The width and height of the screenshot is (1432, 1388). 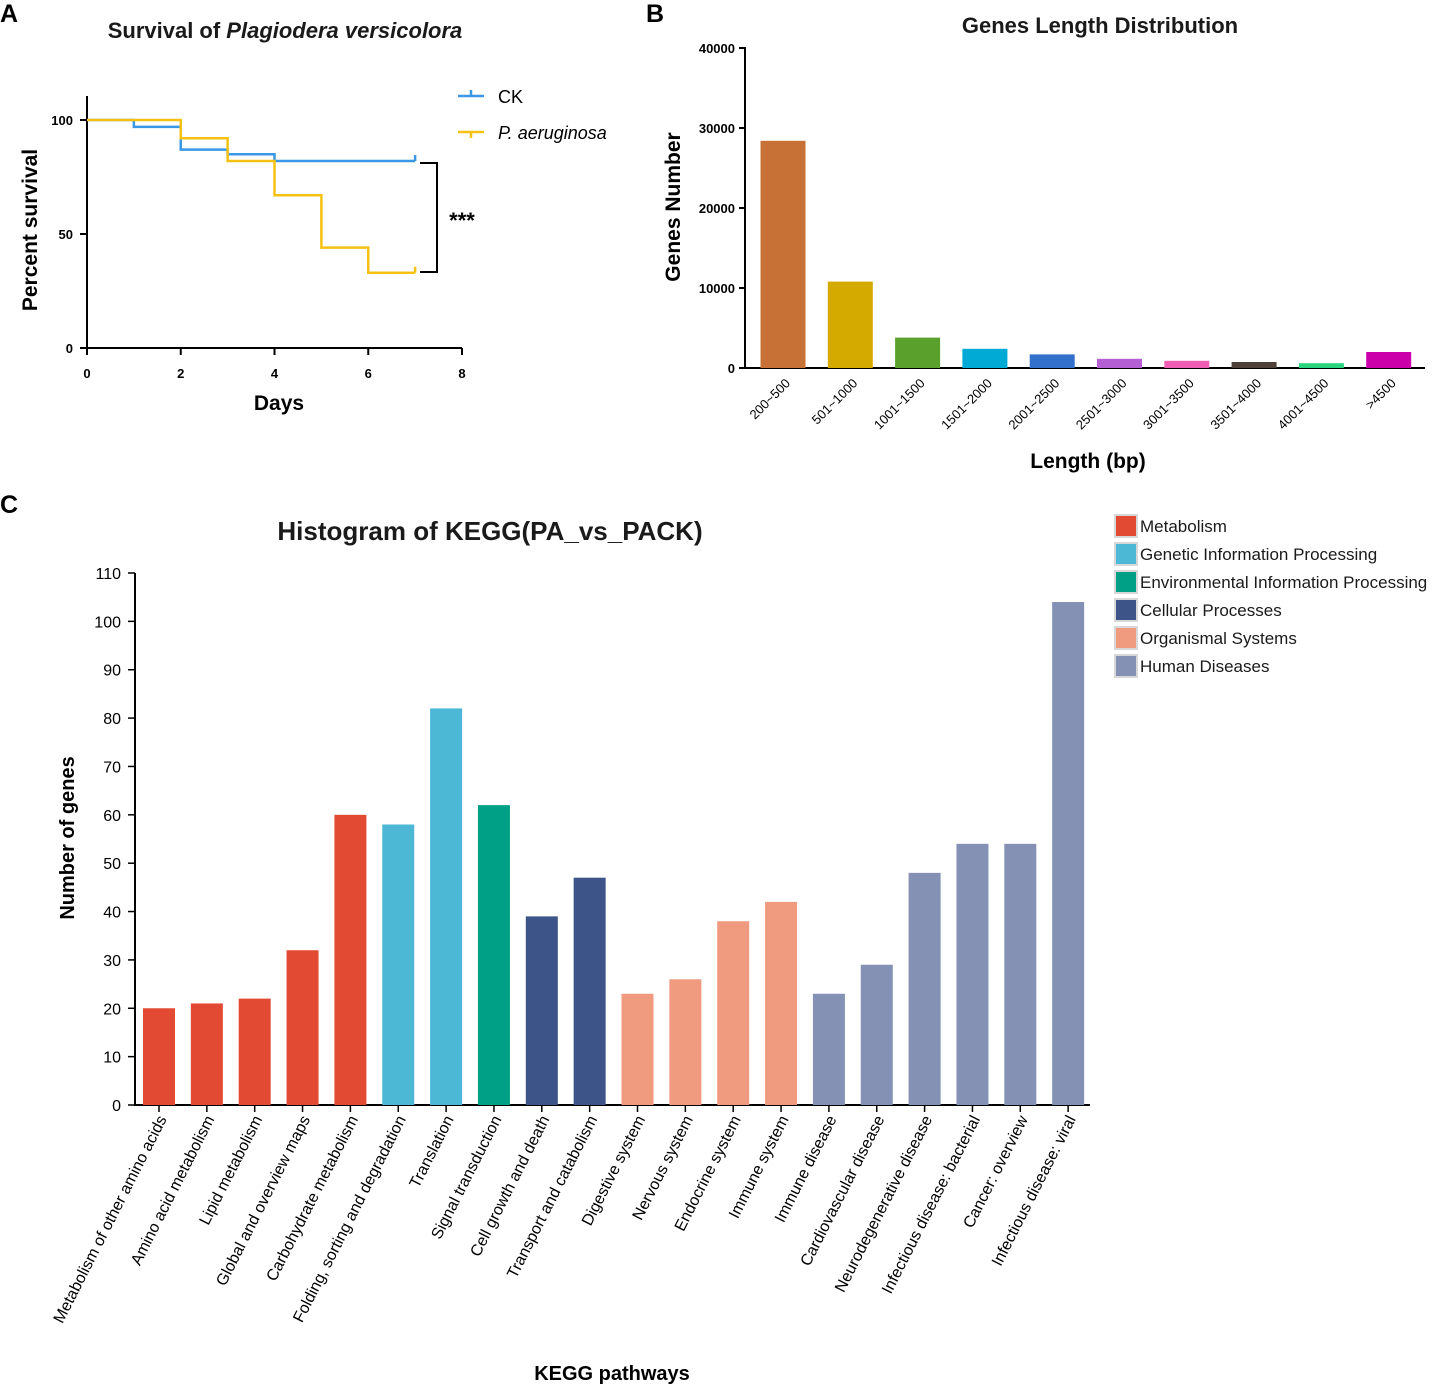 I want to click on legend-label: Environmental Information Processing, so click(x=1283, y=582).